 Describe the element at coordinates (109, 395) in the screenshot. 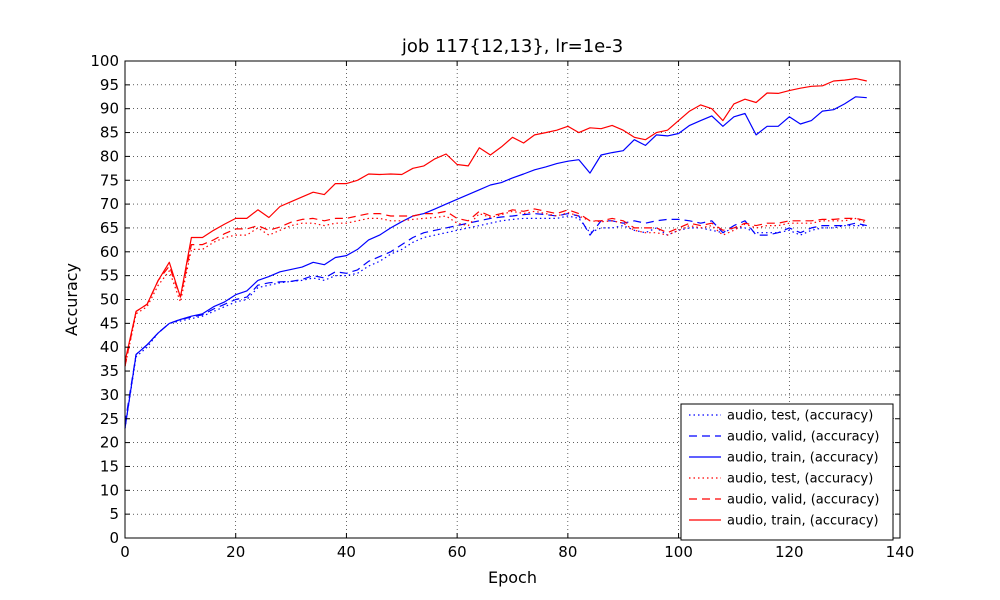

I see `y-tick-label: 30` at that location.